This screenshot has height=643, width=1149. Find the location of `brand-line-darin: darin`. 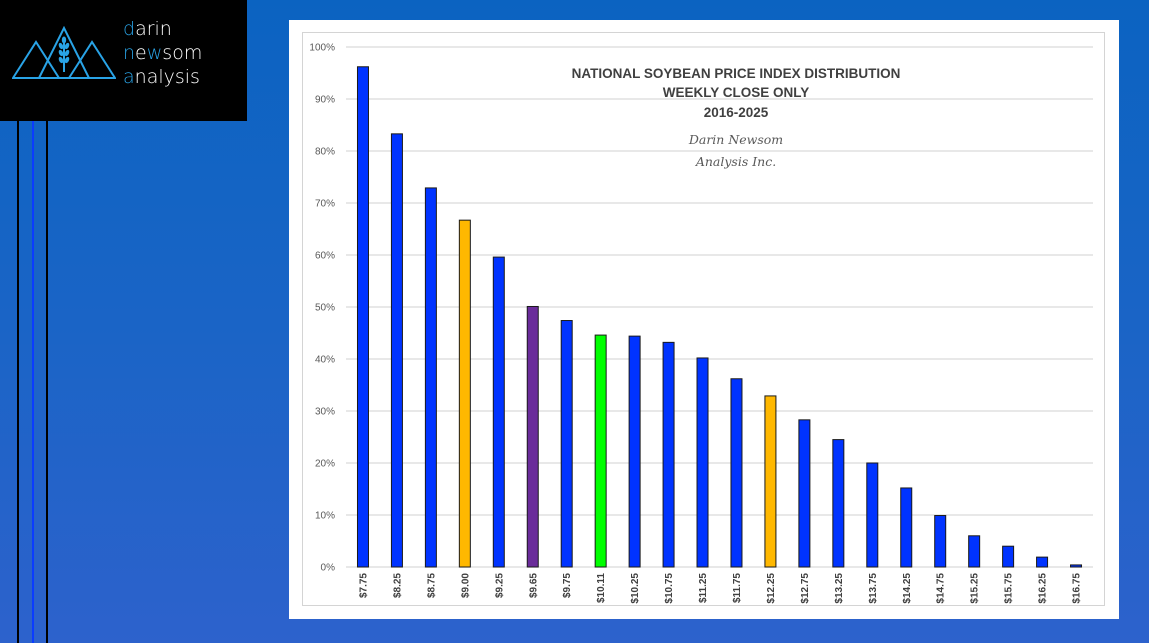

brand-line-darin: darin is located at coordinates (147, 29).